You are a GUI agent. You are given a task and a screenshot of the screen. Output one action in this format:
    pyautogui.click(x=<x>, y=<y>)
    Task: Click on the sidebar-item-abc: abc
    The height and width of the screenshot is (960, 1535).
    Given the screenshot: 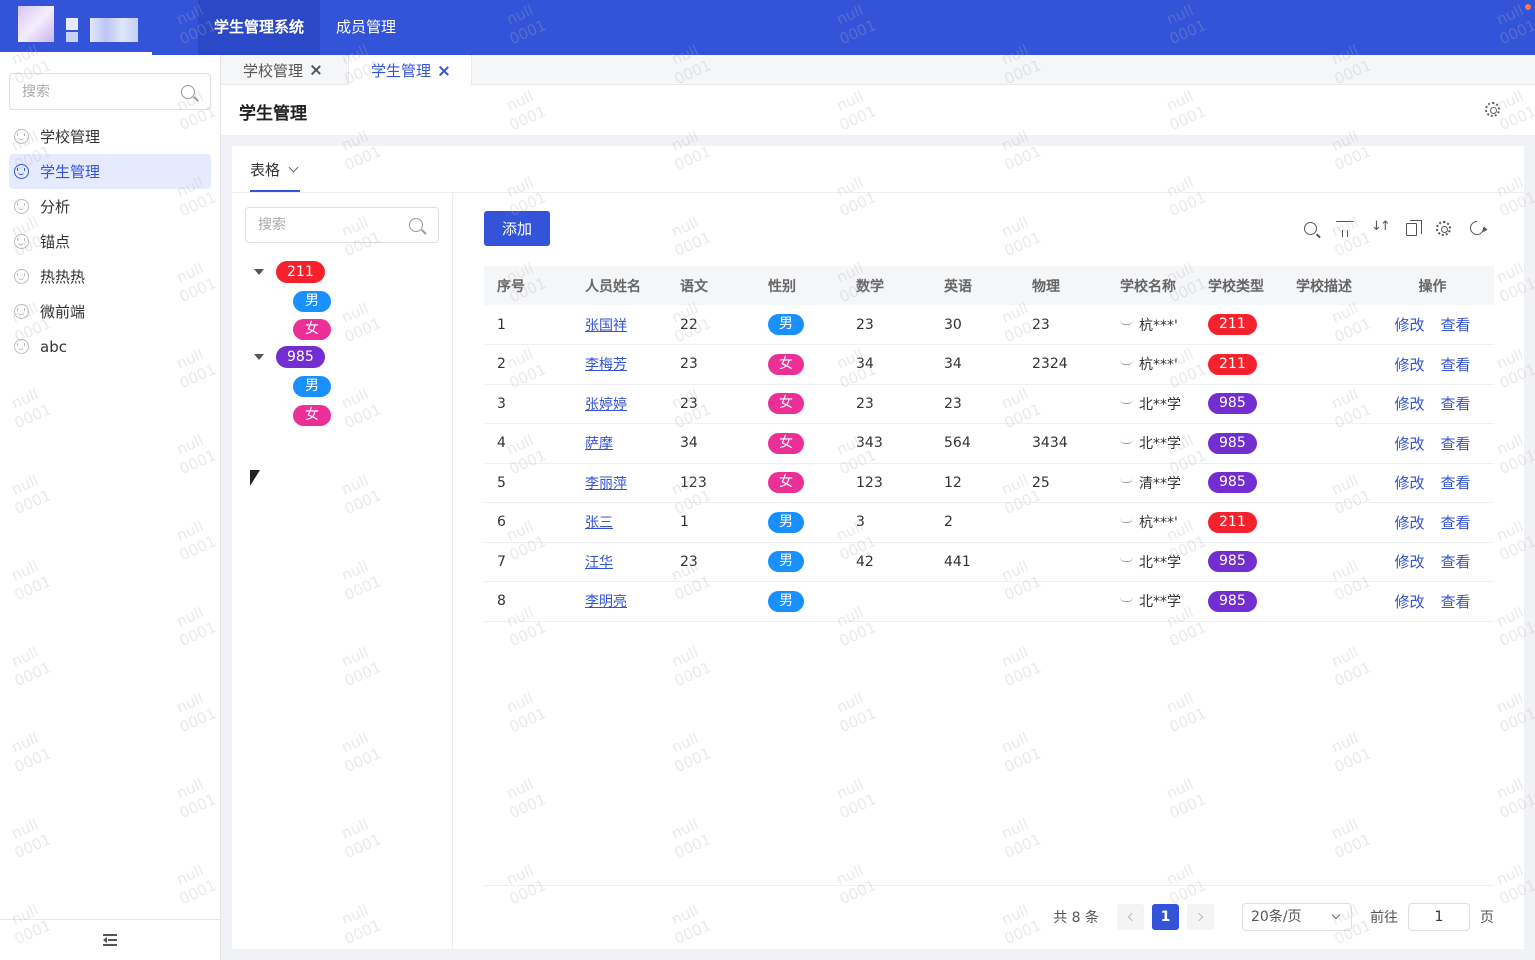 What is the action you would take?
    pyautogui.click(x=110, y=346)
    